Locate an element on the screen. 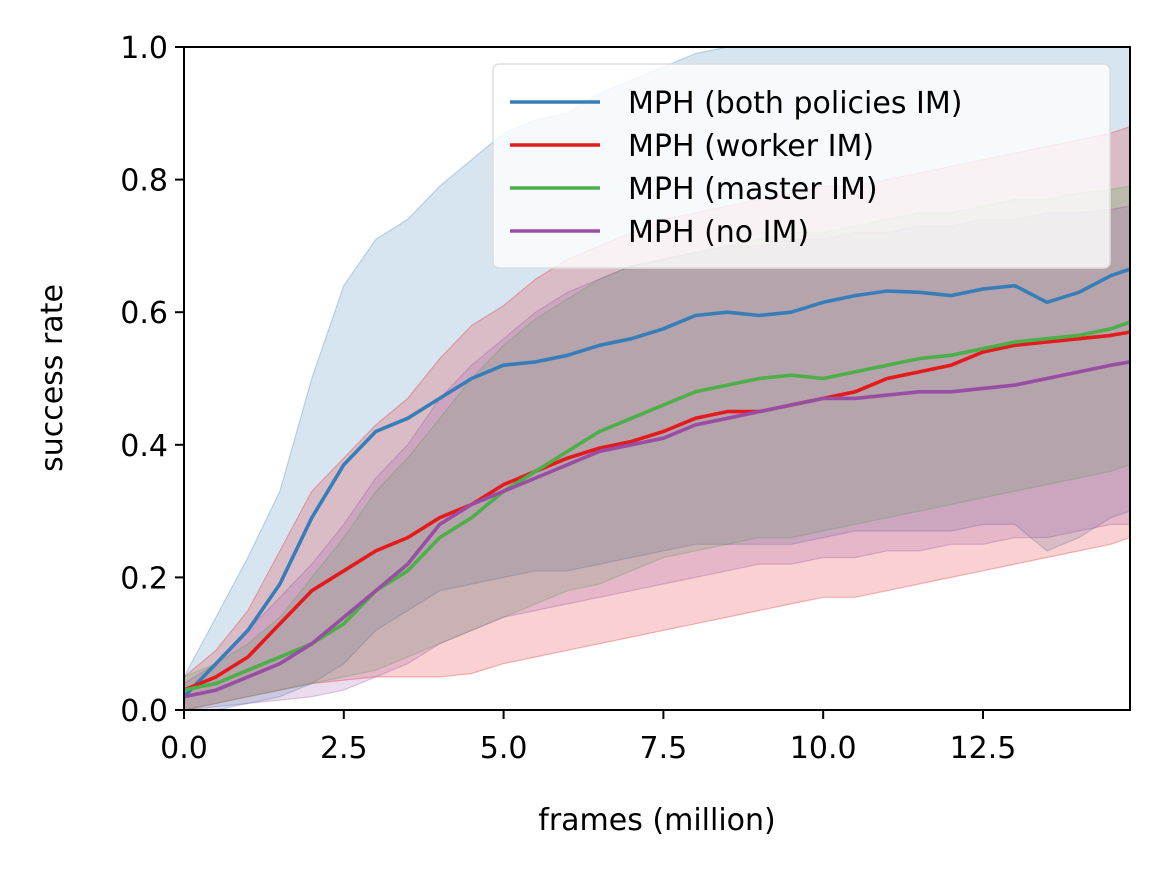  y-tick-label: 0.4 is located at coordinates (144, 446).